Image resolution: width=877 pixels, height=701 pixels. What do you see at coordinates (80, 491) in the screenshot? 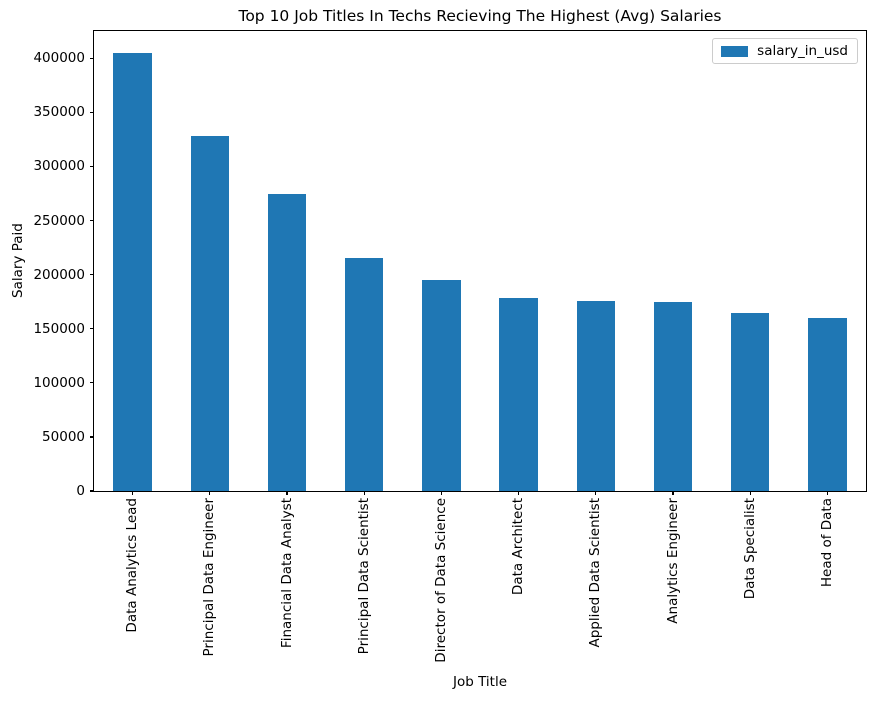
I see `y-tick-label-0: 0` at bounding box center [80, 491].